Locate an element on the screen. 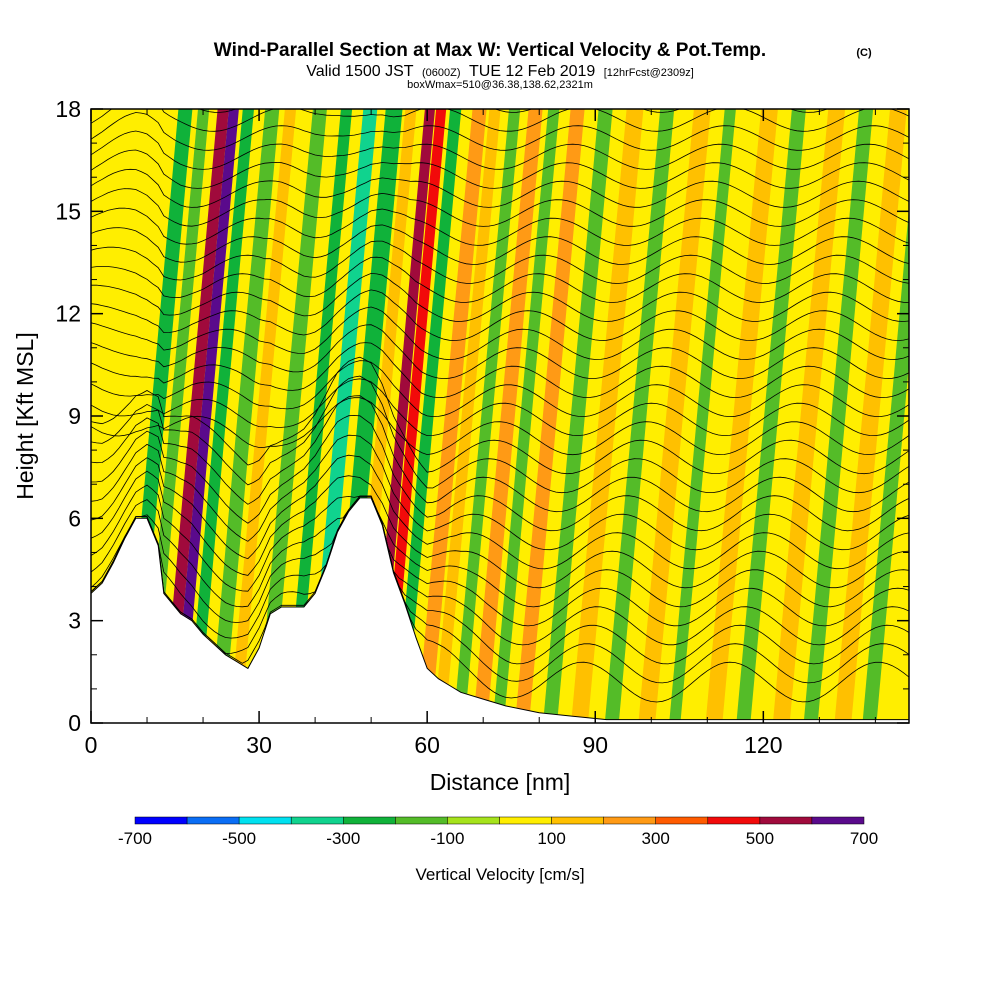 The height and width of the screenshot is (1000, 1000). colorbar-tick-label: 100 is located at coordinates (551, 838).